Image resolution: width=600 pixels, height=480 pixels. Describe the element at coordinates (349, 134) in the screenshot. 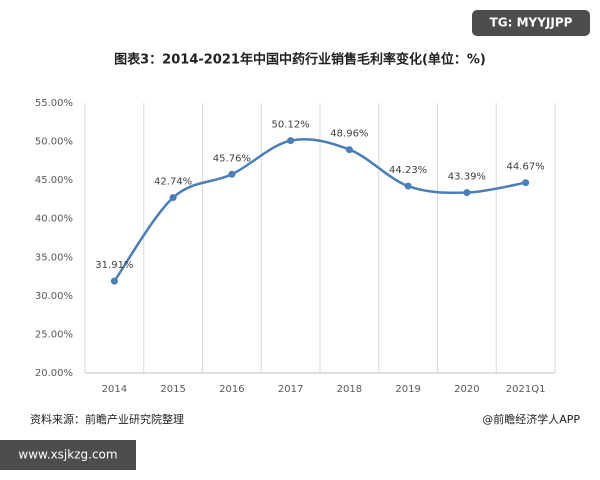

I see `value-label: 48.96%` at that location.